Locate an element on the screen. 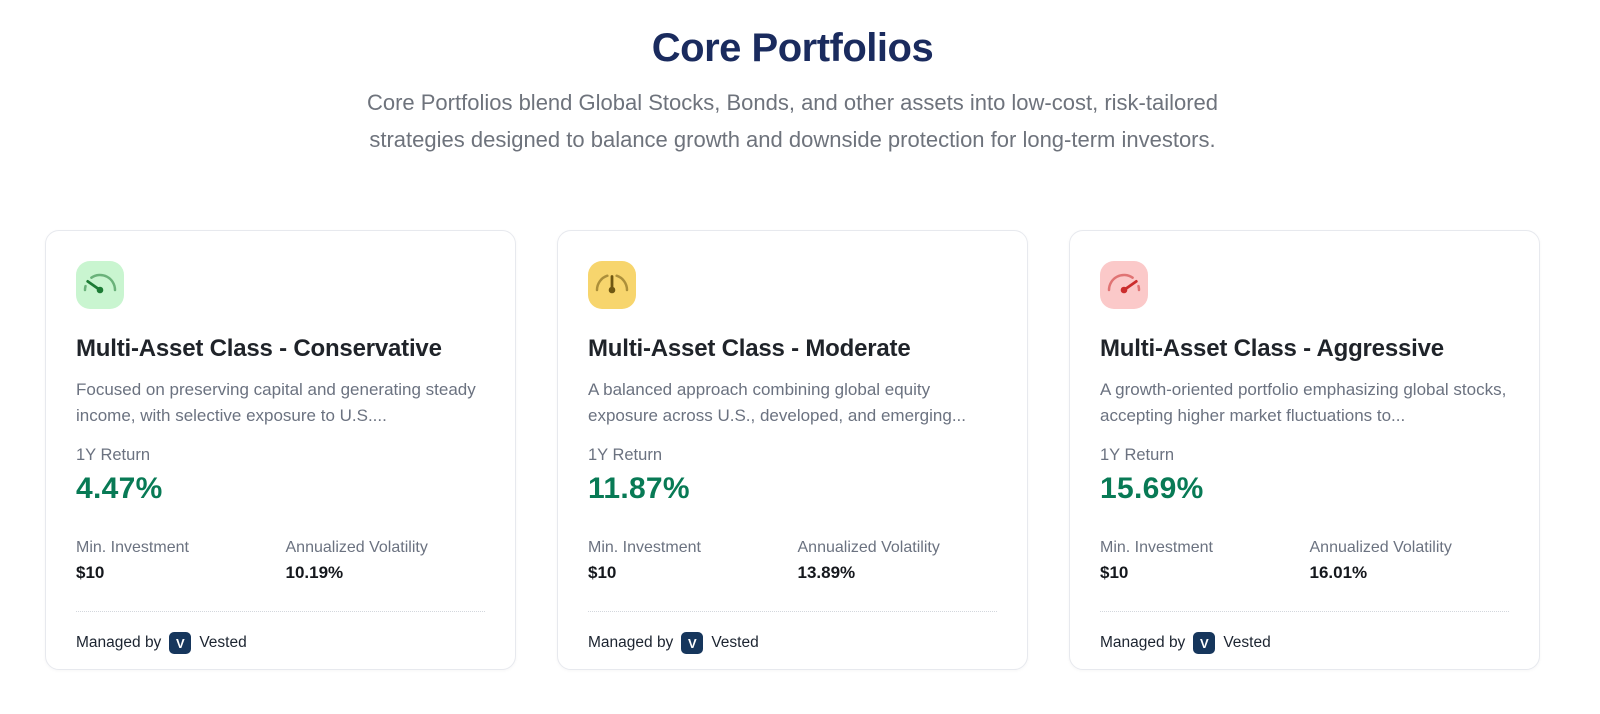 This screenshot has height=714, width=1600. volatility-stat: Annualized Volatility 16.01% is located at coordinates (1410, 560).